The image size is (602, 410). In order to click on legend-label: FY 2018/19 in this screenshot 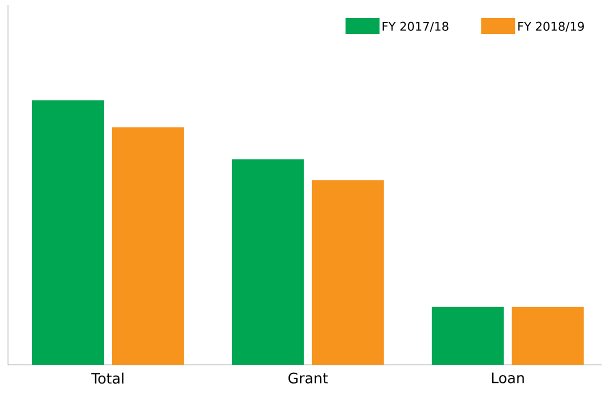, I will do `click(551, 27)`.